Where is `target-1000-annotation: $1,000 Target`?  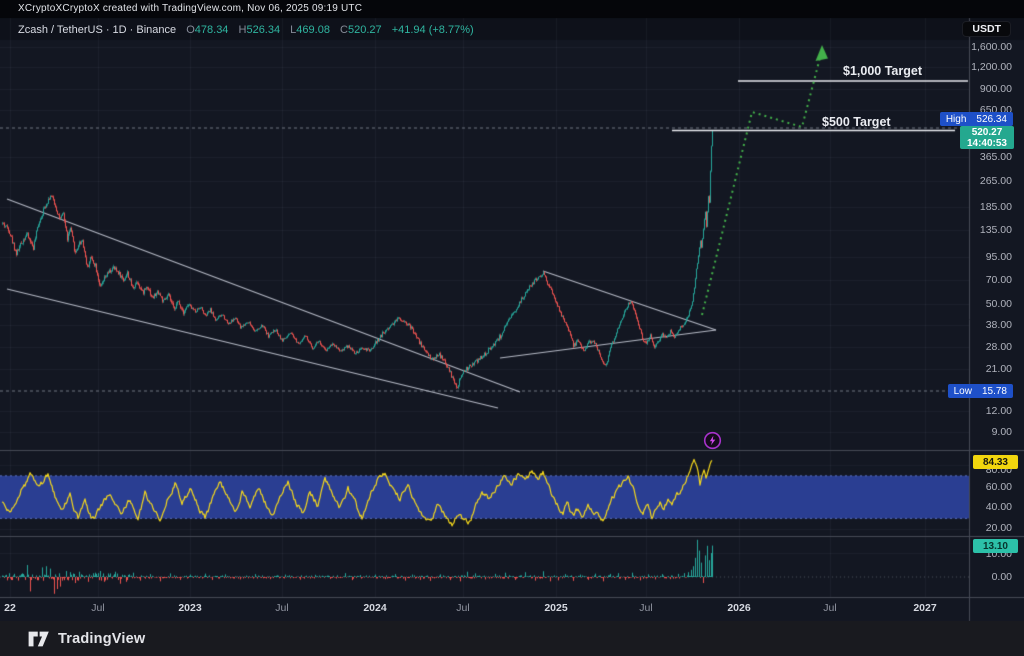 target-1000-annotation: $1,000 Target is located at coordinates (882, 71).